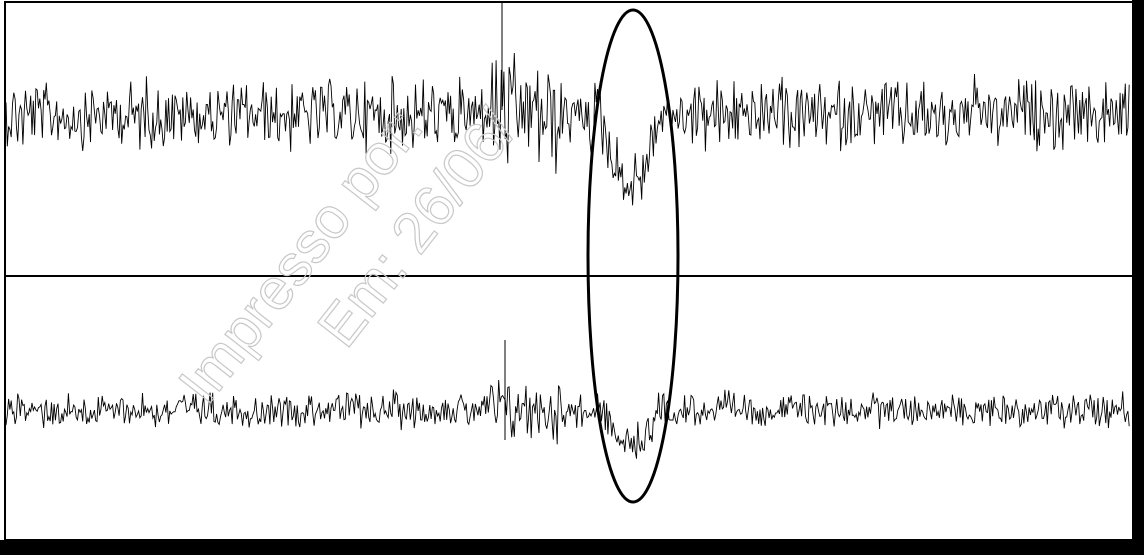 The image size is (1144, 555). What do you see at coordinates (567, 419) in the screenshot?
I see `signal-trace` at bounding box center [567, 419].